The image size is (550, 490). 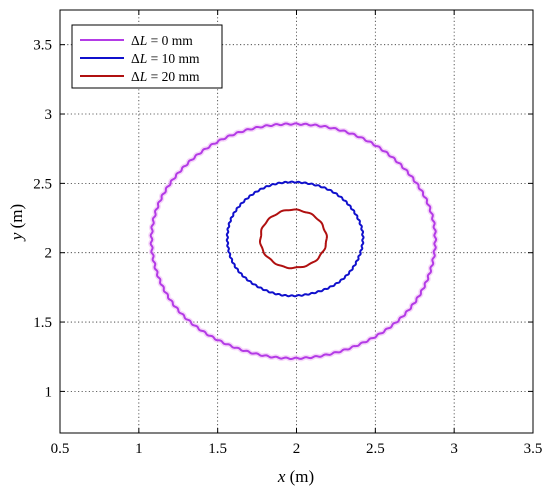 I want to click on y-tick-label: 1, so click(x=49, y=392).